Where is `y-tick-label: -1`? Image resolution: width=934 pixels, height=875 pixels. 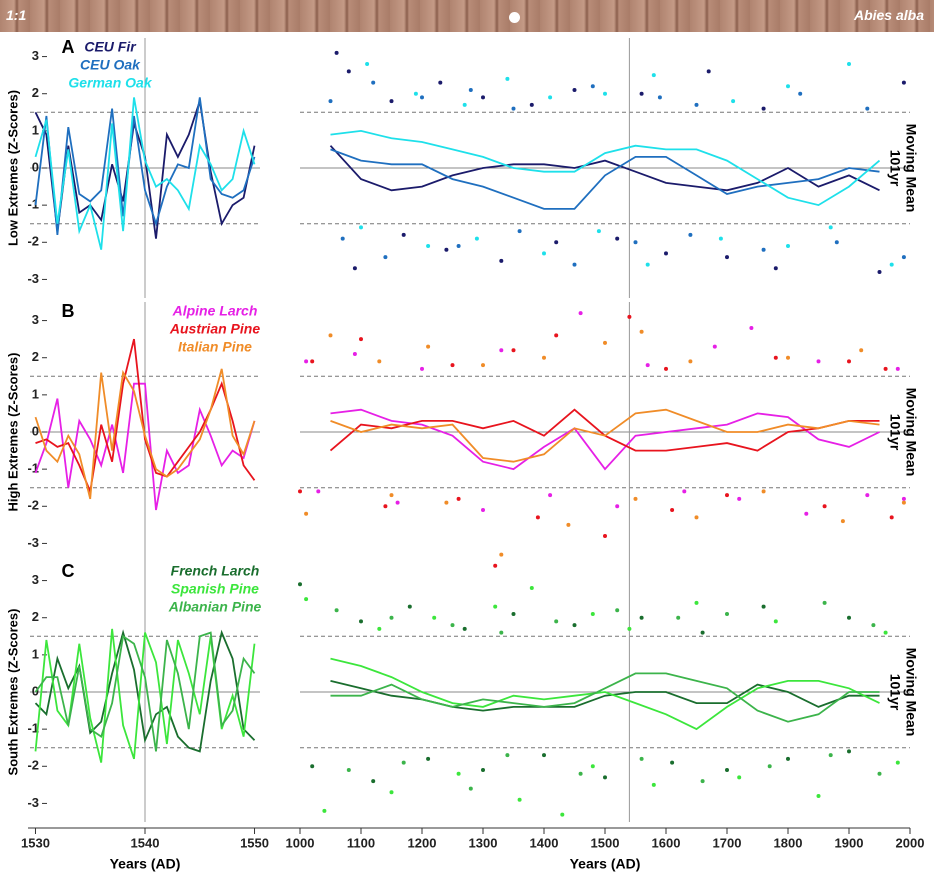 y-tick-label: -1 is located at coordinates (33, 728).